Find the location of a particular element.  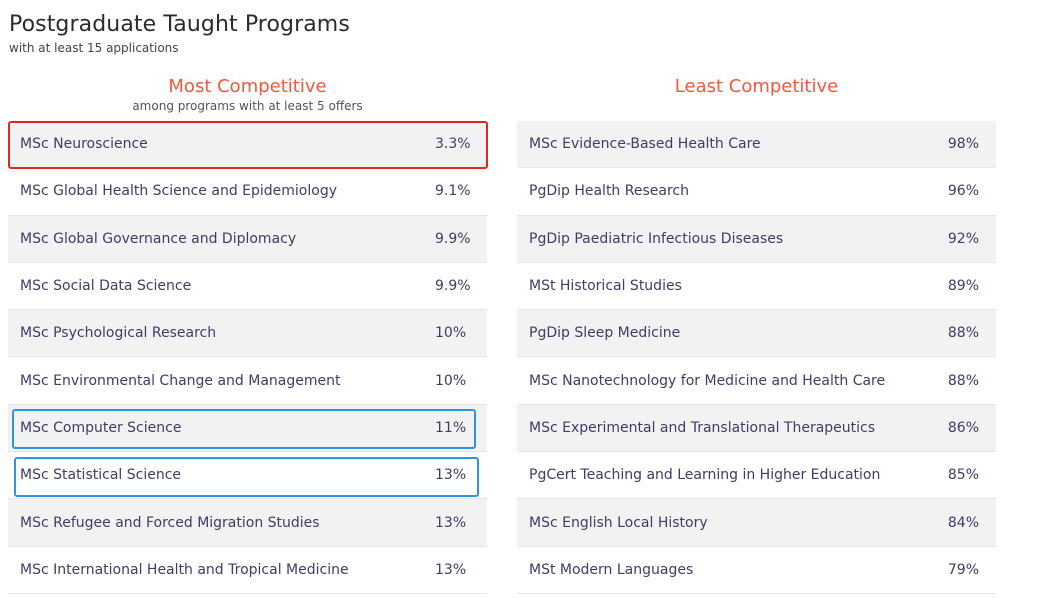

program-rate: 11% is located at coordinates (451, 427).